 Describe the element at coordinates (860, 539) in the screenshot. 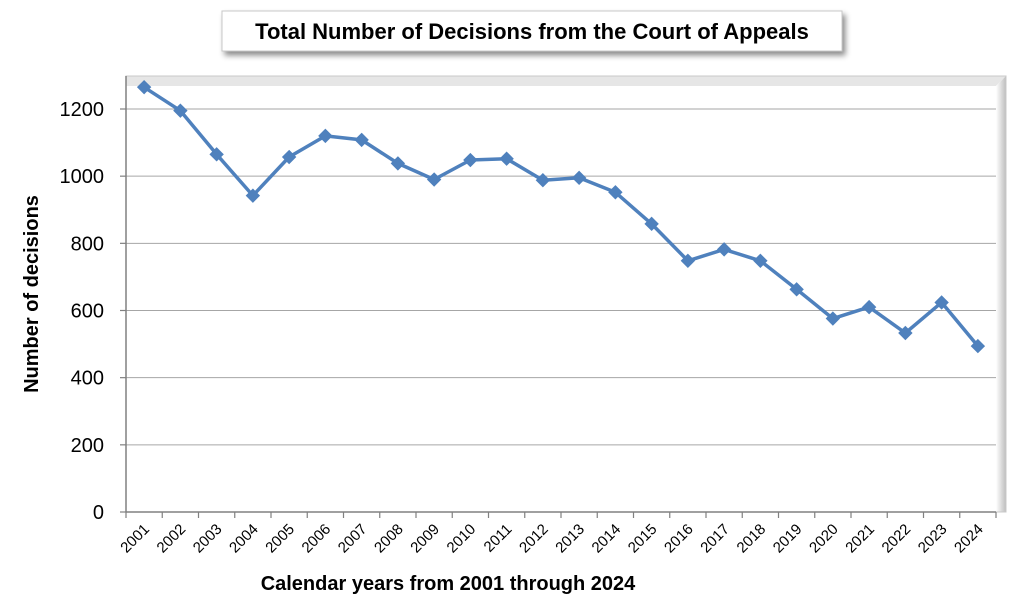

I see `x-tick-label: 2021` at that location.